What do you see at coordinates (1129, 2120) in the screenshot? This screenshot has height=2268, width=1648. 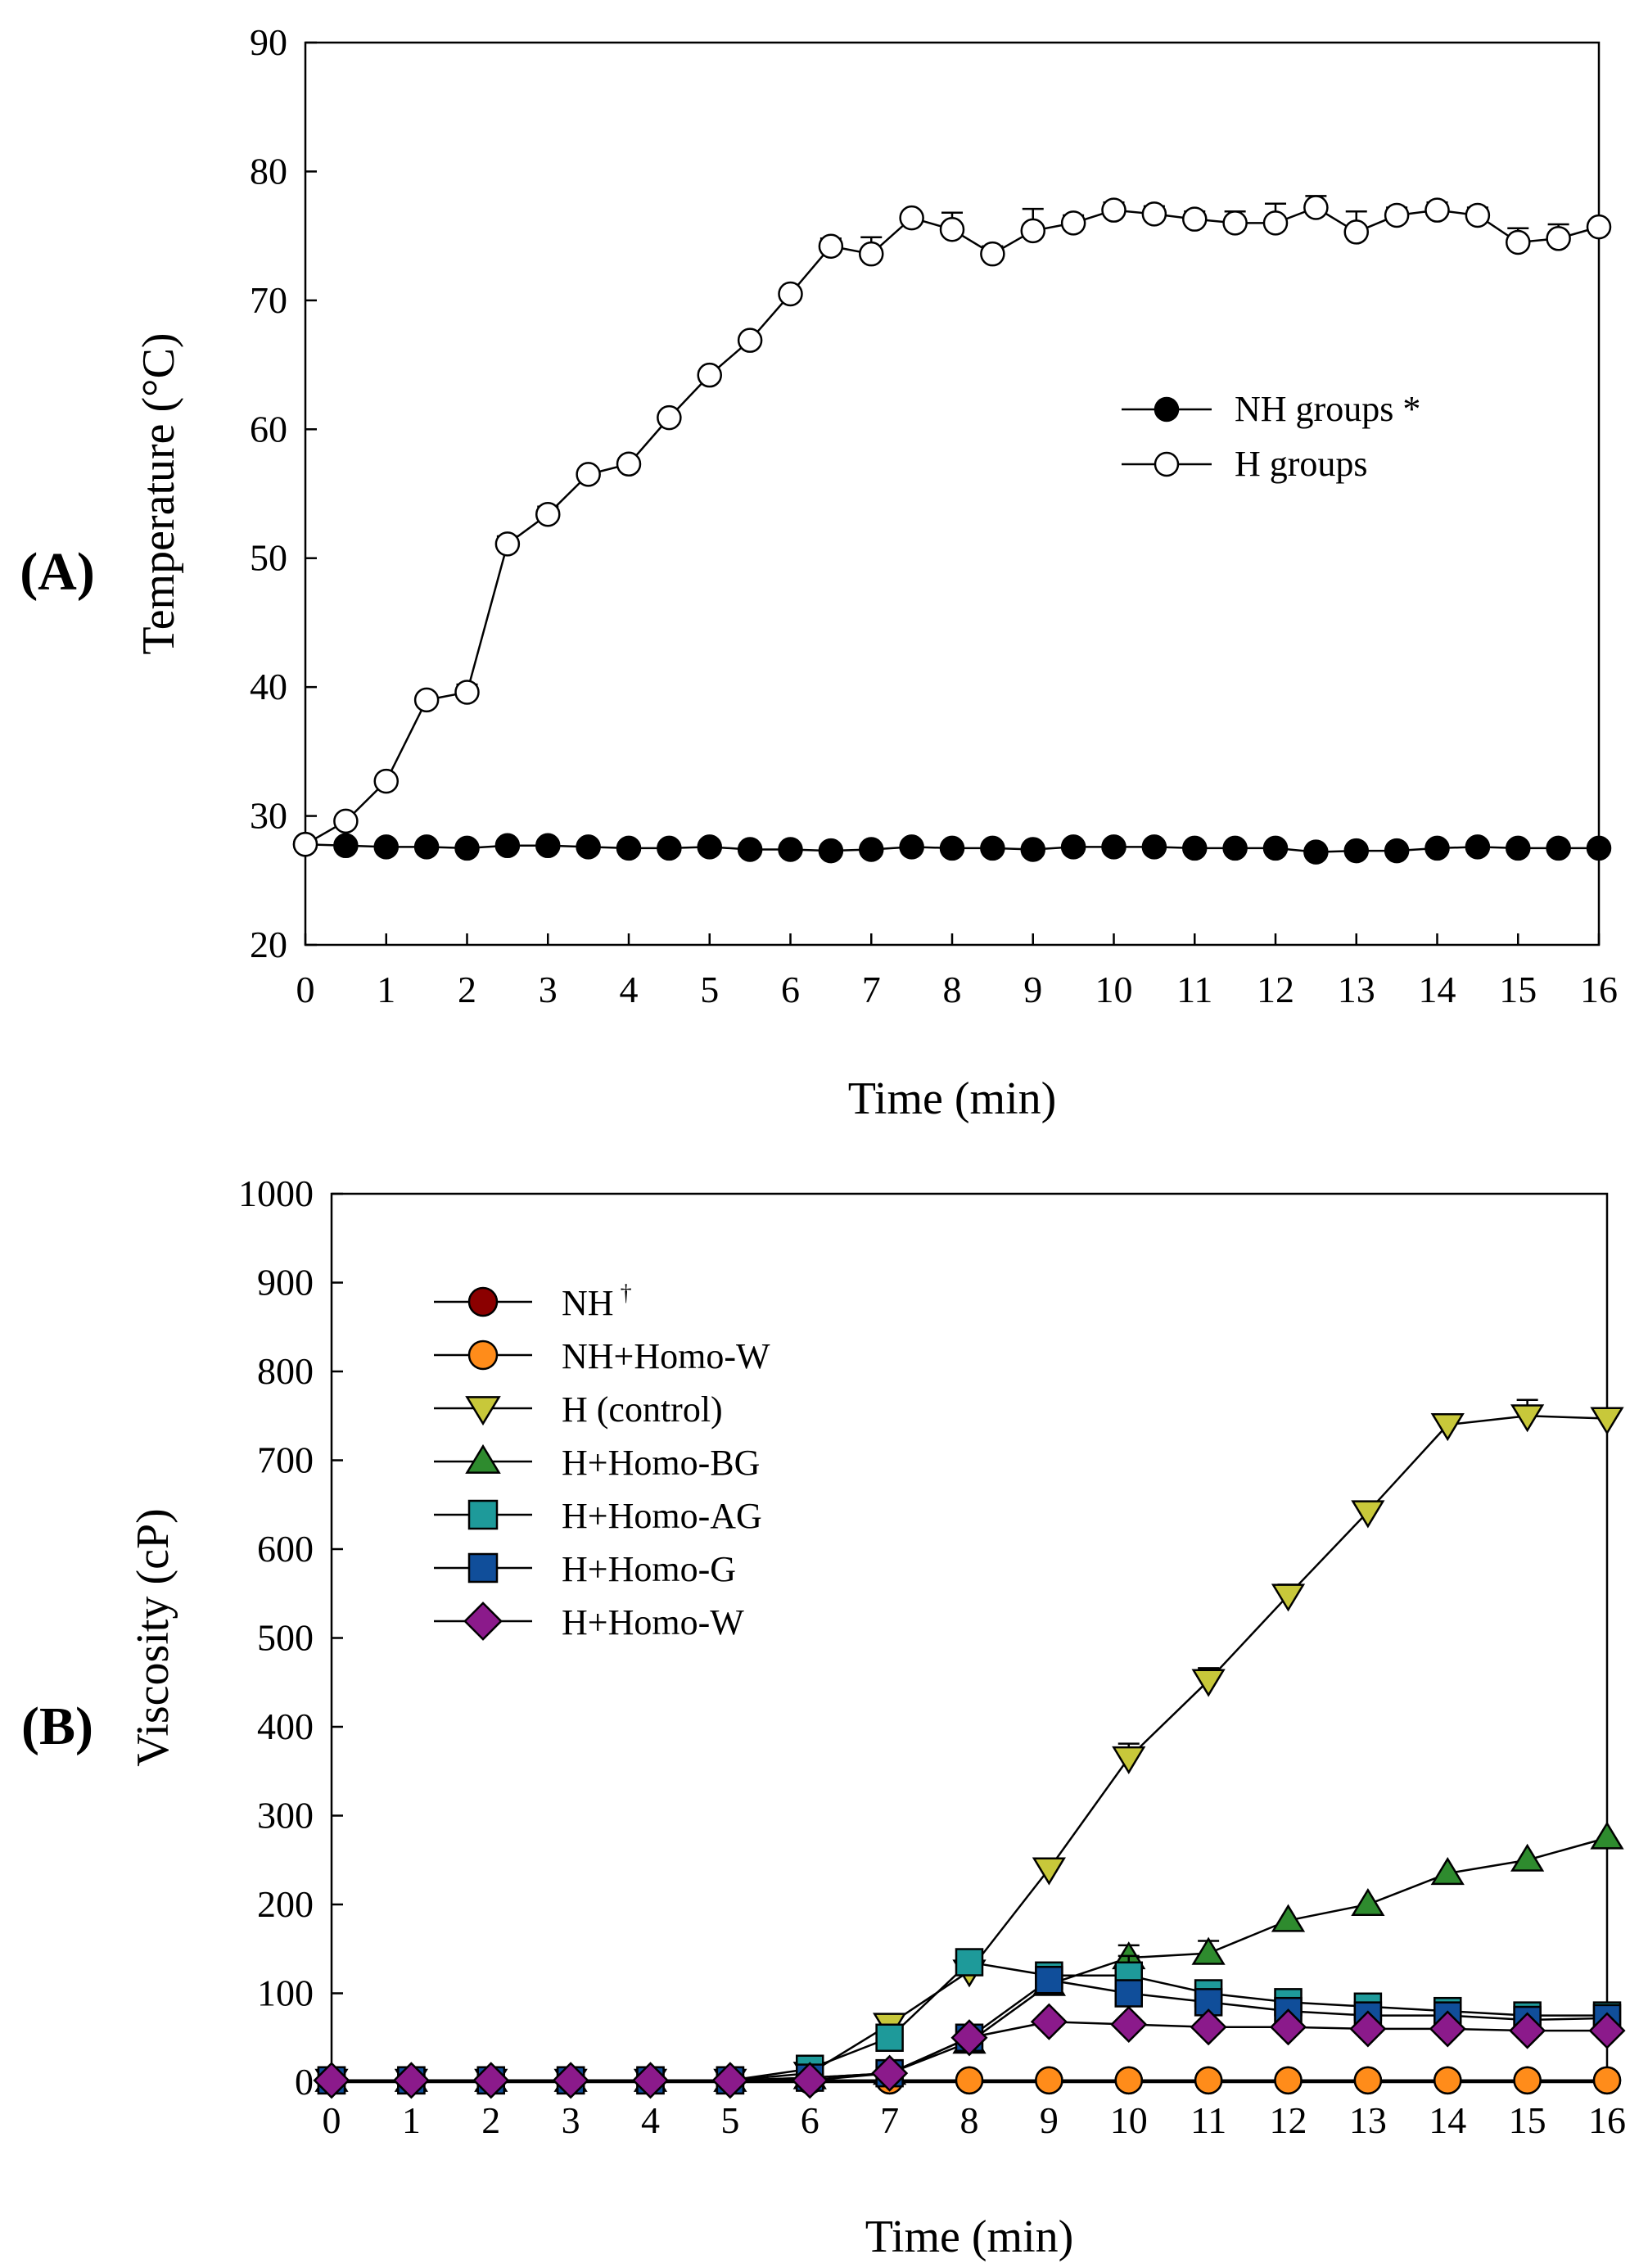 I see `panel-b-x-tick-label-10: 10` at bounding box center [1129, 2120].